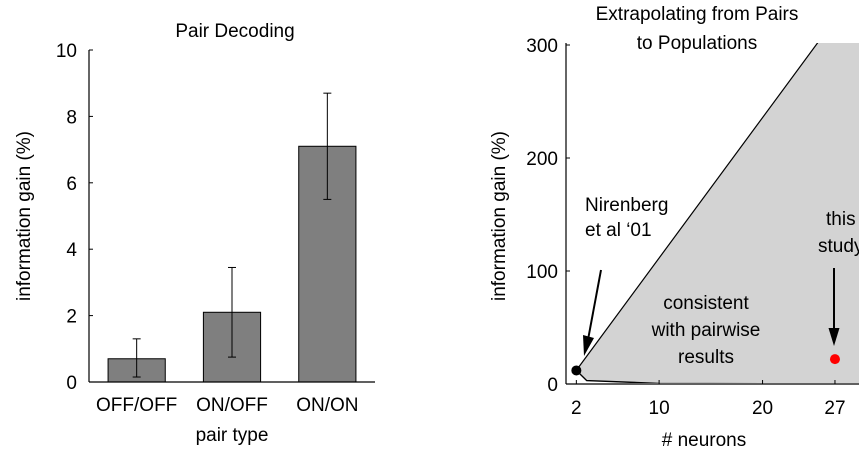 Image resolution: width=859 pixels, height=453 pixels. I want to click on y-tick-label: 4, so click(71, 250).